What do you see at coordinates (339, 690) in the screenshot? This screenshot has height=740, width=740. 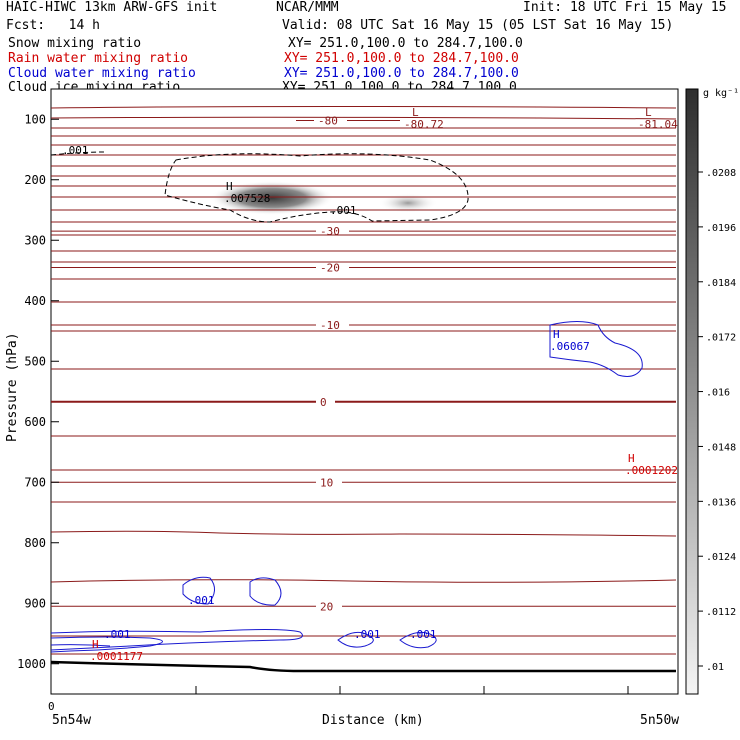 I see `x-axis-ticks` at bounding box center [339, 690].